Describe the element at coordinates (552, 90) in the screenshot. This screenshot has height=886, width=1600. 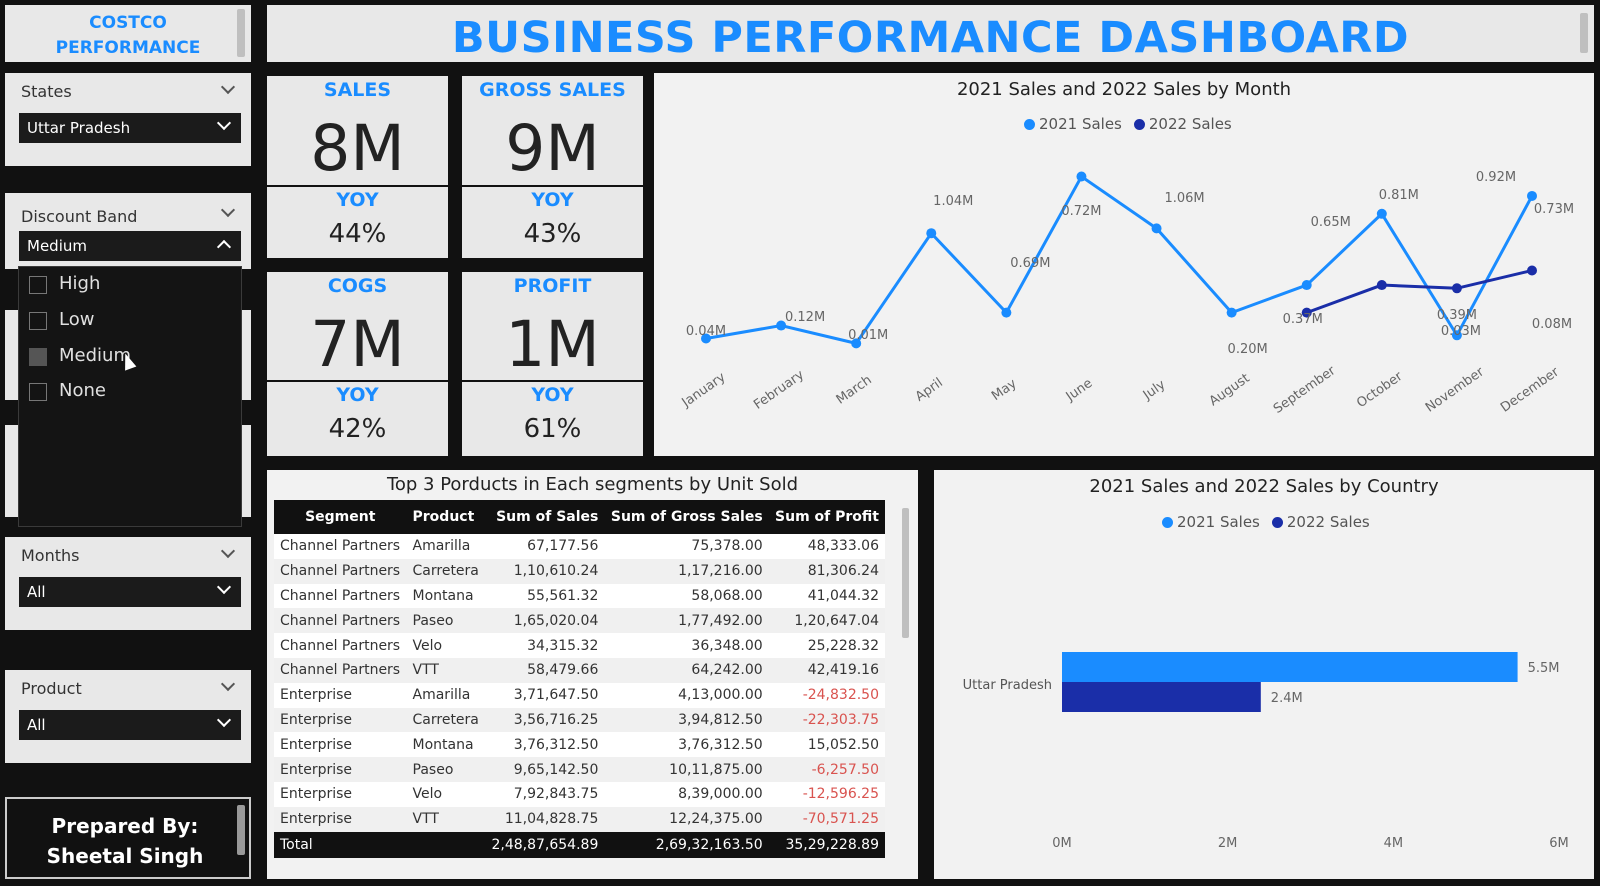
I see `kpi-label: GROSS SALES` at that location.